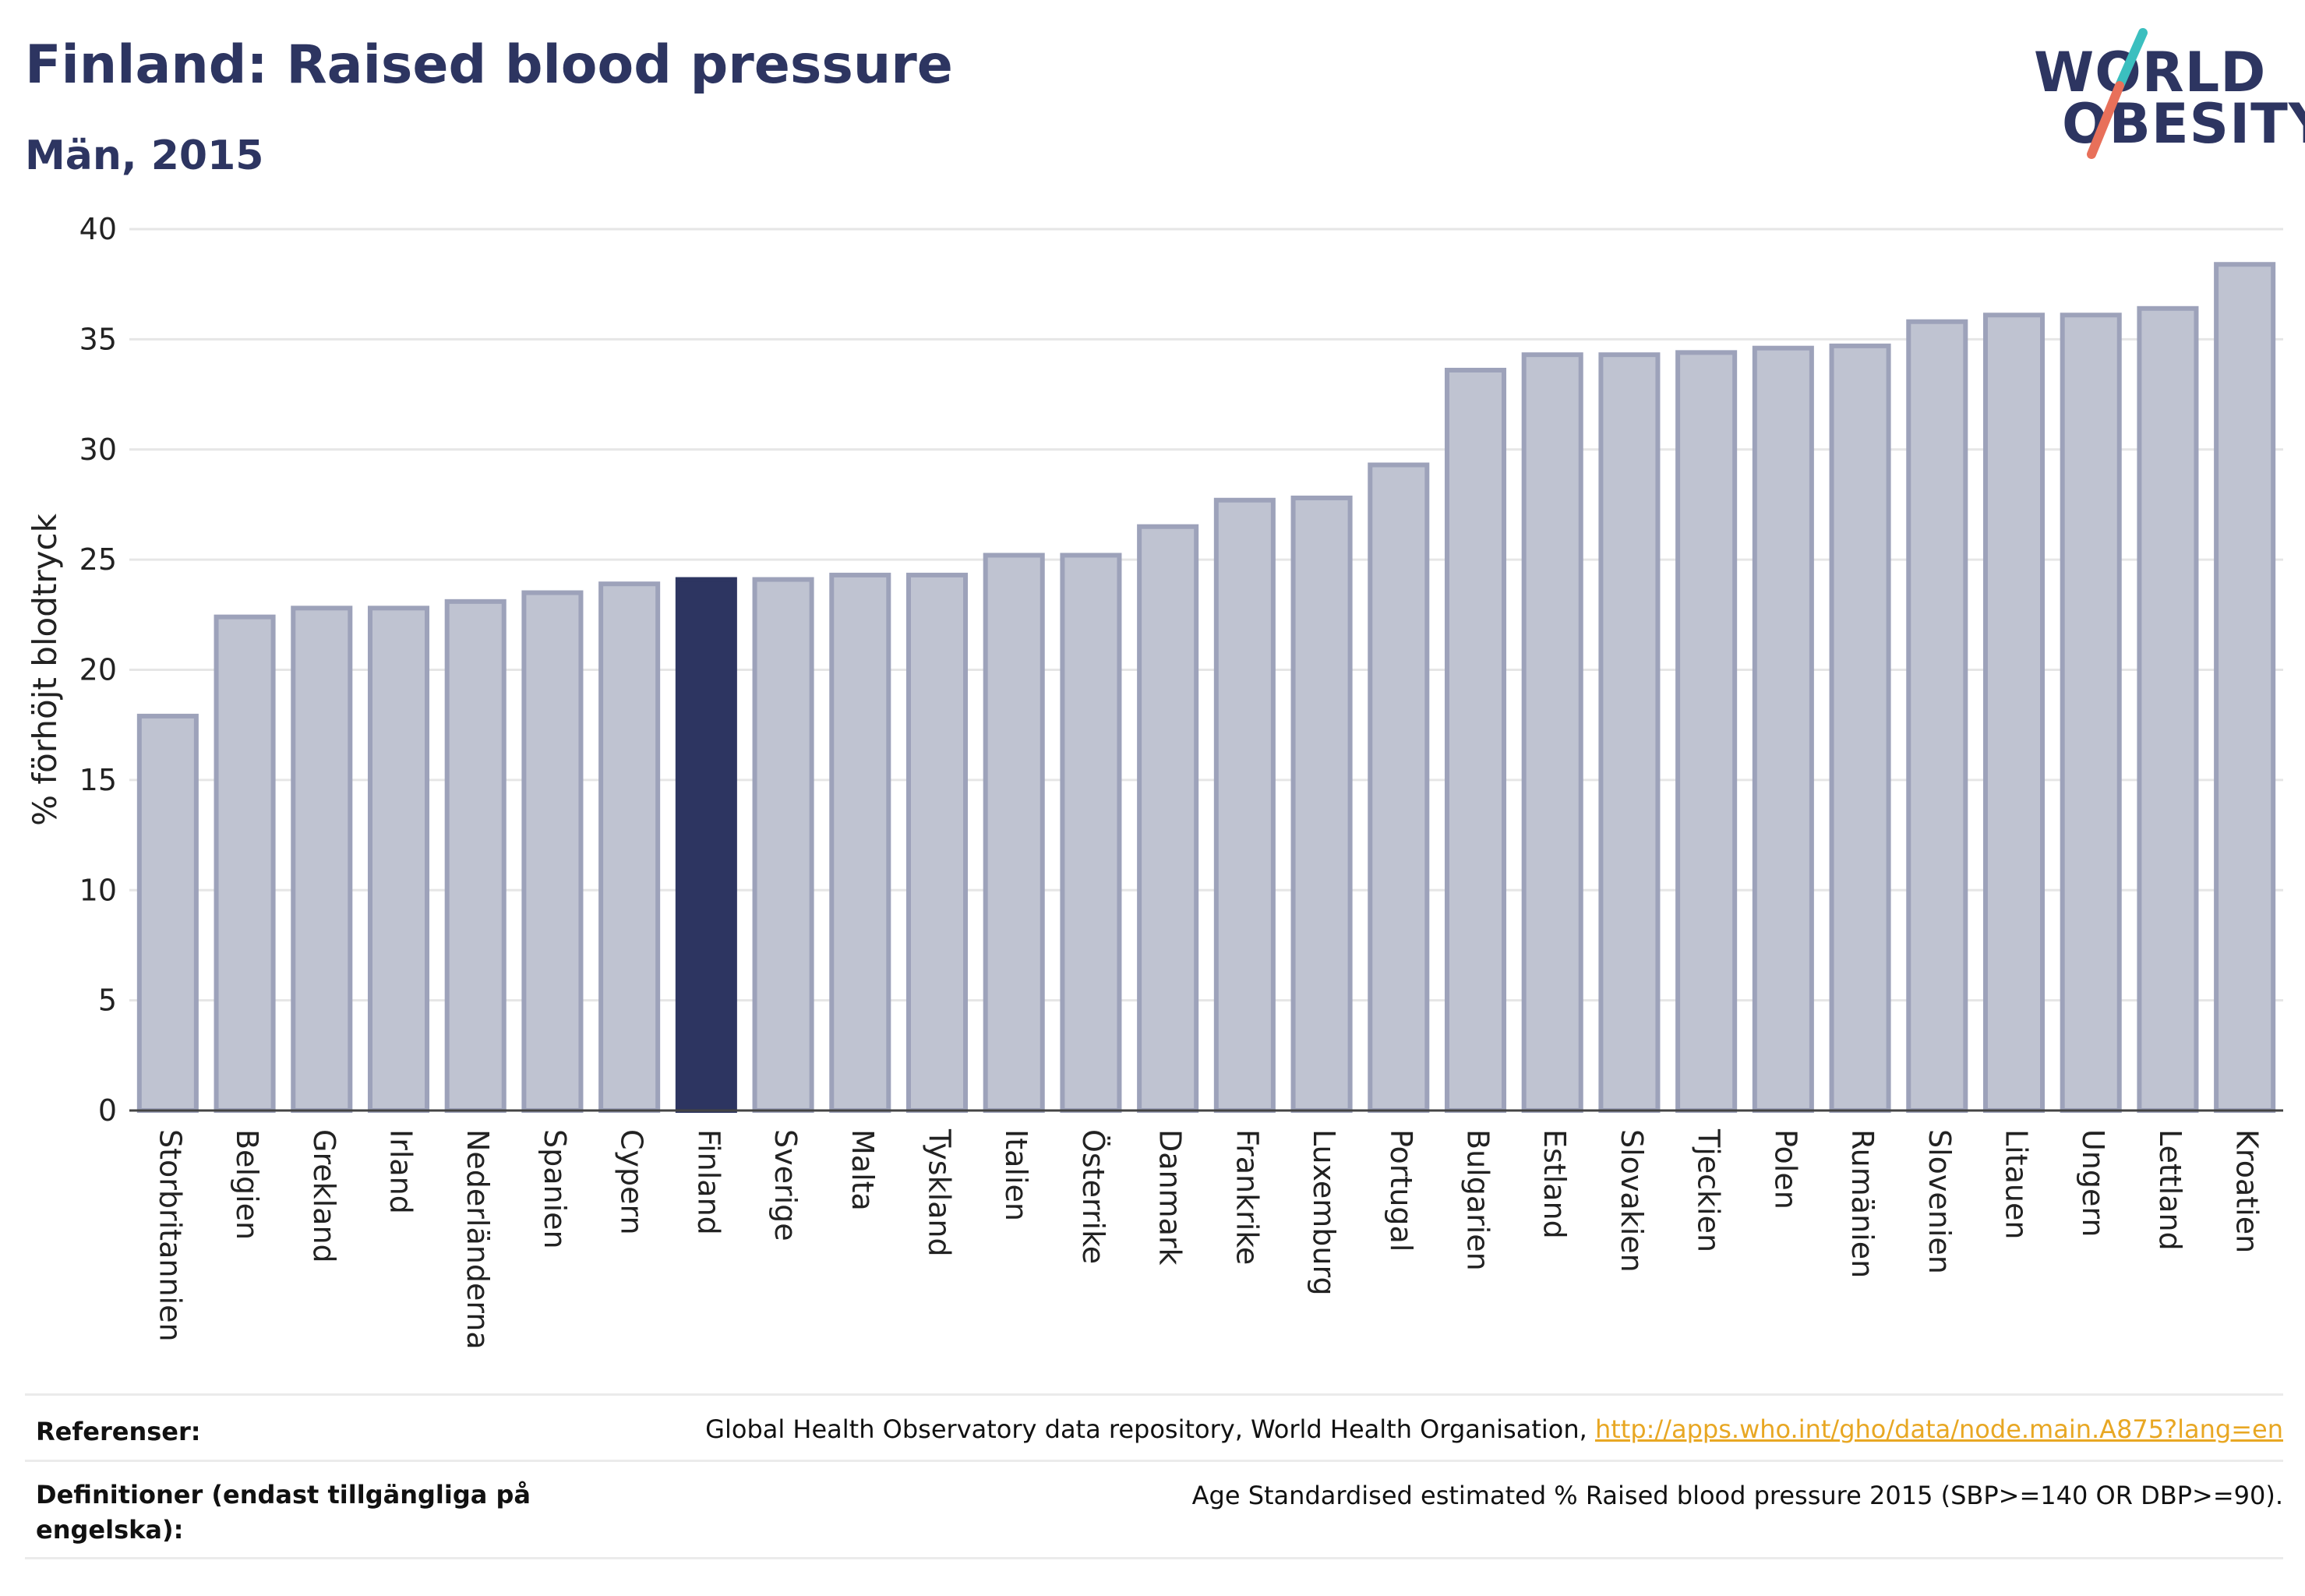 This screenshot has height=1596, width=2305. Describe the element at coordinates (629, 847) in the screenshot. I see `bar-cypern` at that location.